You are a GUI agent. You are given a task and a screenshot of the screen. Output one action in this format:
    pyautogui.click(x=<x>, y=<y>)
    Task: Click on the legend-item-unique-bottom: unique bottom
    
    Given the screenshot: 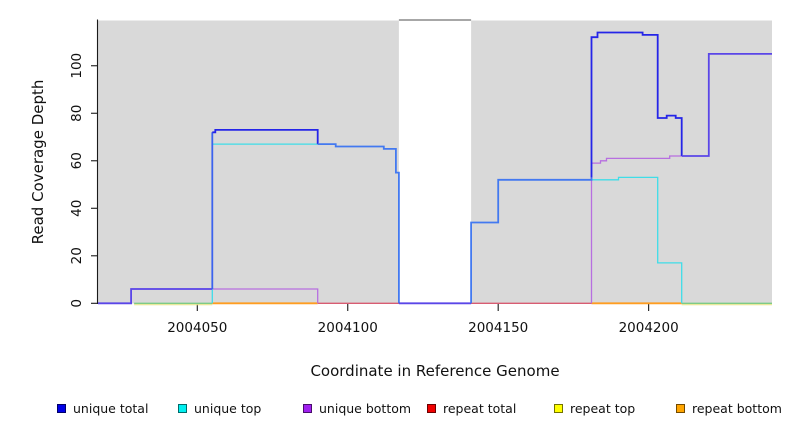 What is the action you would take?
    pyautogui.click(x=357, y=408)
    